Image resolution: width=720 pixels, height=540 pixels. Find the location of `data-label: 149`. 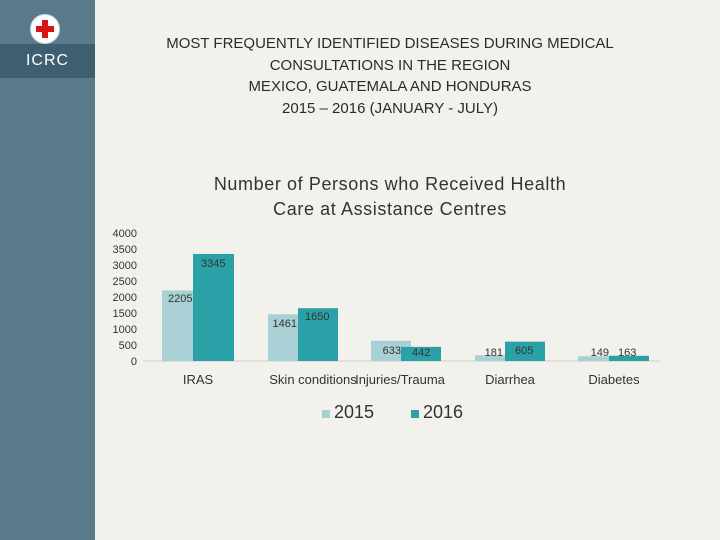

data-label: 149 is located at coordinates (600, 353).